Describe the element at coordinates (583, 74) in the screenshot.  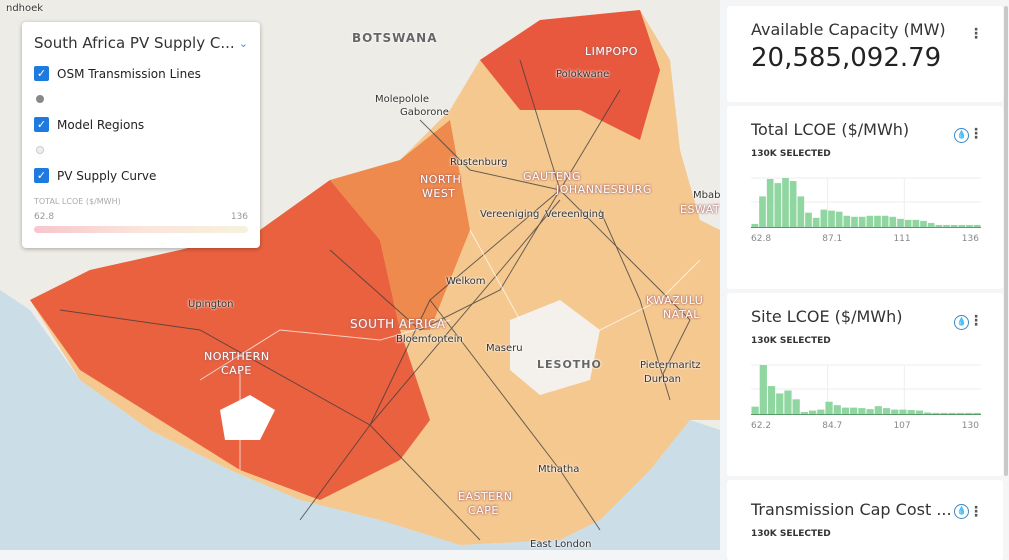
I see `map-label: Polokwane` at that location.